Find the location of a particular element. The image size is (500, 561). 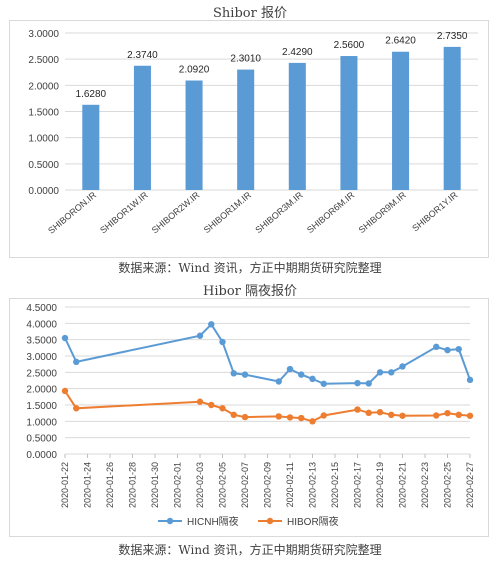

x-tick-label: 2020-02-21 is located at coordinates (403, 485).